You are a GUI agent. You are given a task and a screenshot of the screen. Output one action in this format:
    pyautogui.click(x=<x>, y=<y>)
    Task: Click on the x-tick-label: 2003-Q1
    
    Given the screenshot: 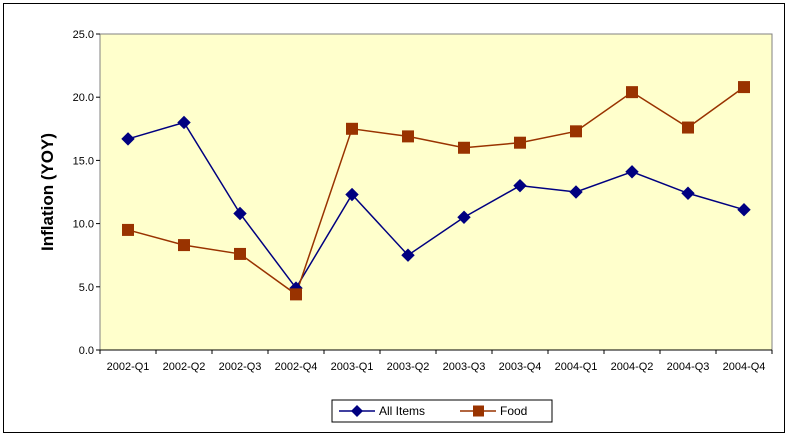 What is the action you would take?
    pyautogui.click(x=352, y=367)
    